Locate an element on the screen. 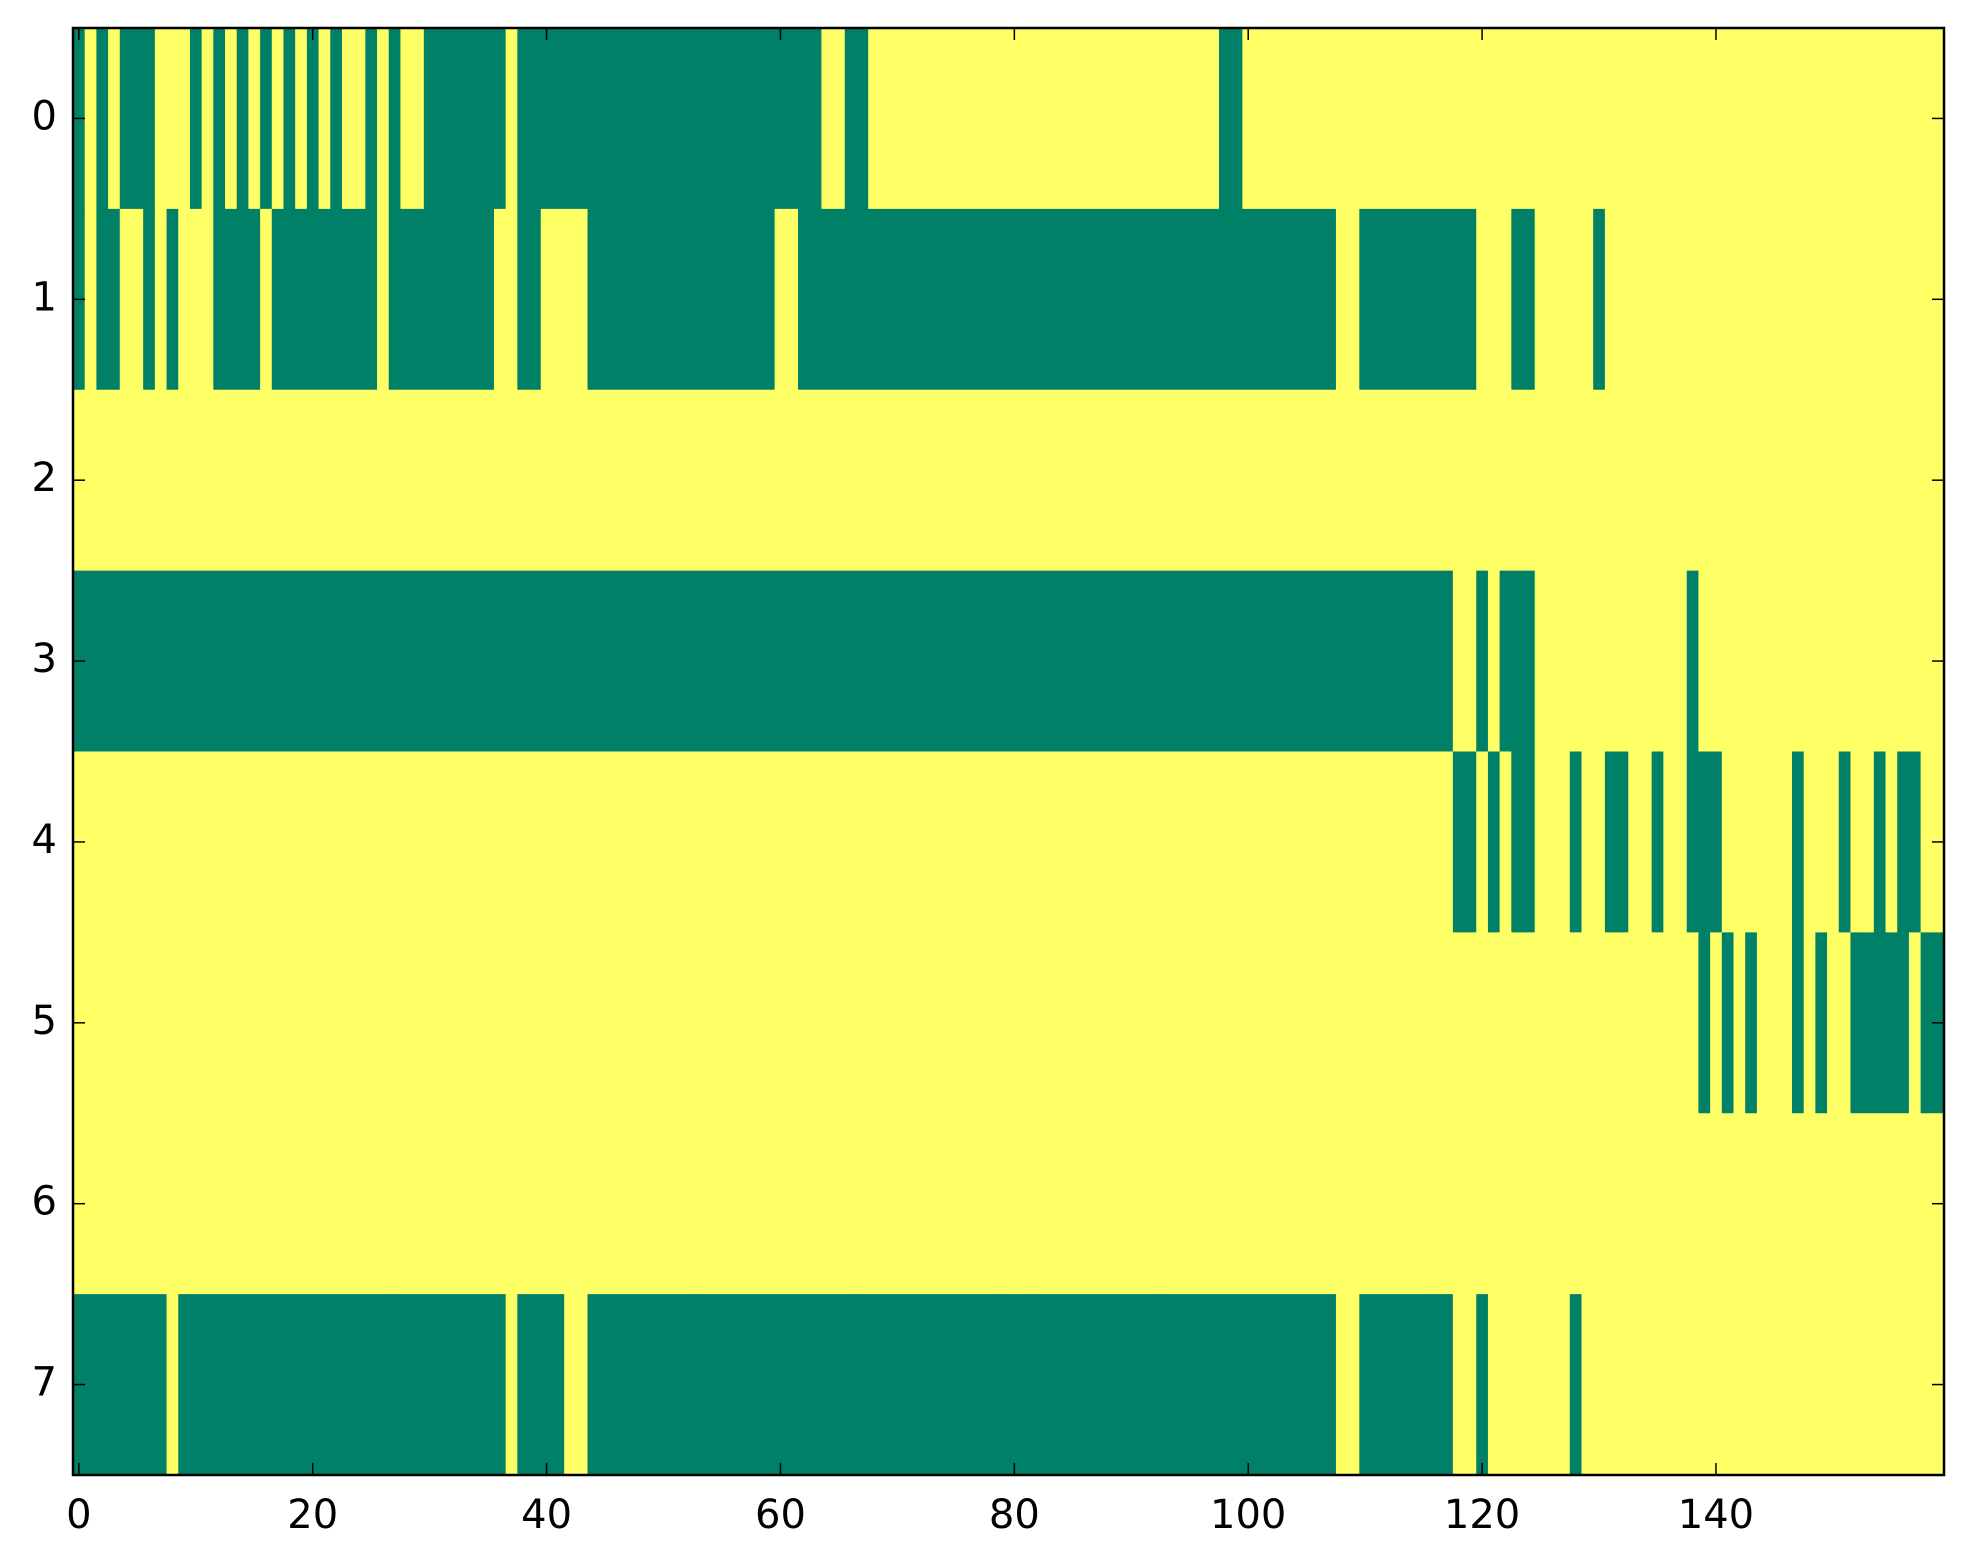  x-tick-label: 0 is located at coordinates (78, 1515).